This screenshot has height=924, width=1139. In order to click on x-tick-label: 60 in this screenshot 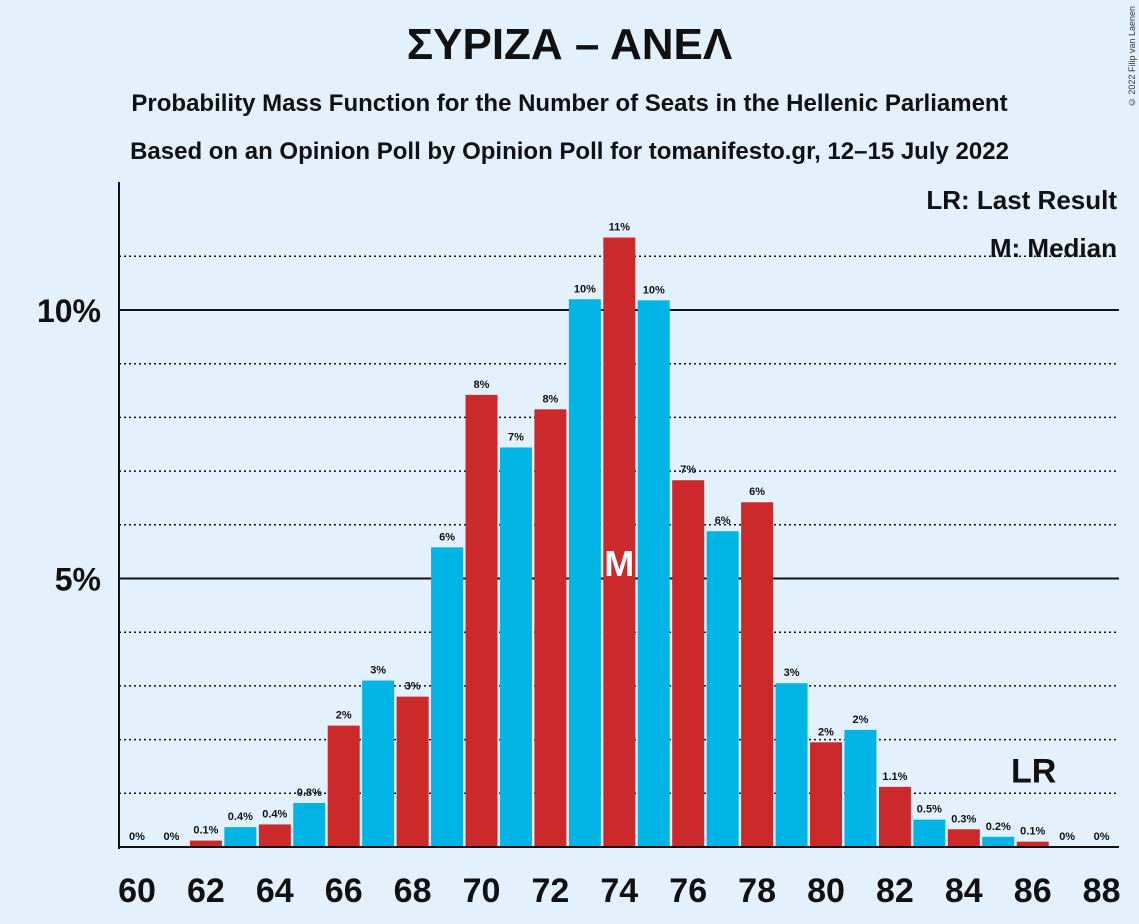, I will do `click(137, 891)`.